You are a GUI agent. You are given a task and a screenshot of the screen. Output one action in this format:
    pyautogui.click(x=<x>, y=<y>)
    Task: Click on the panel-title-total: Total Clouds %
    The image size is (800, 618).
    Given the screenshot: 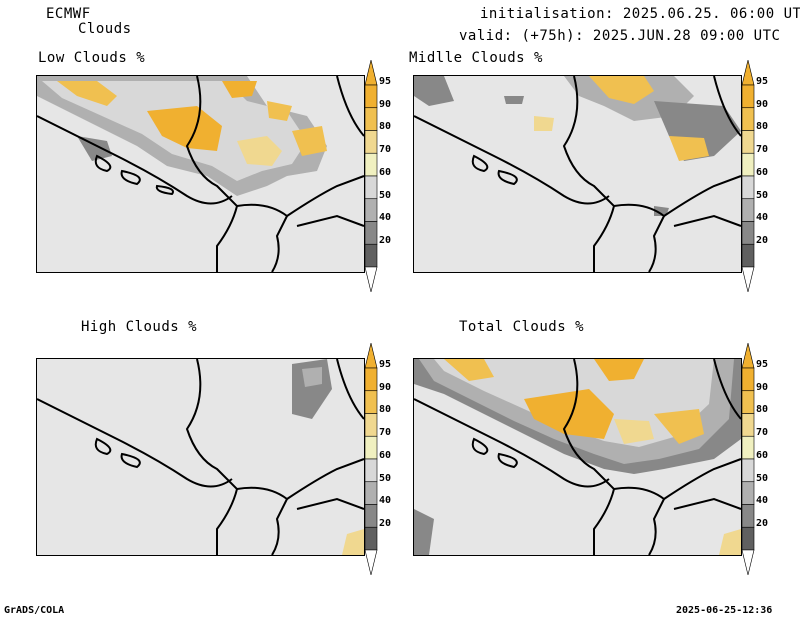 What is the action you would take?
    pyautogui.click(x=522, y=327)
    